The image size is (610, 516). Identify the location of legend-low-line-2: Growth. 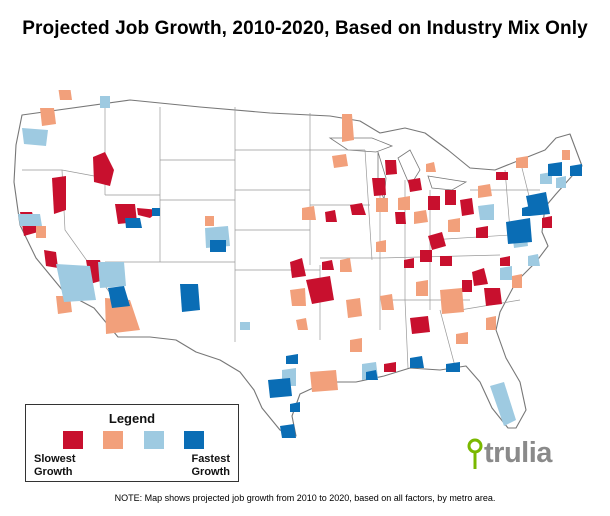
(53, 472).